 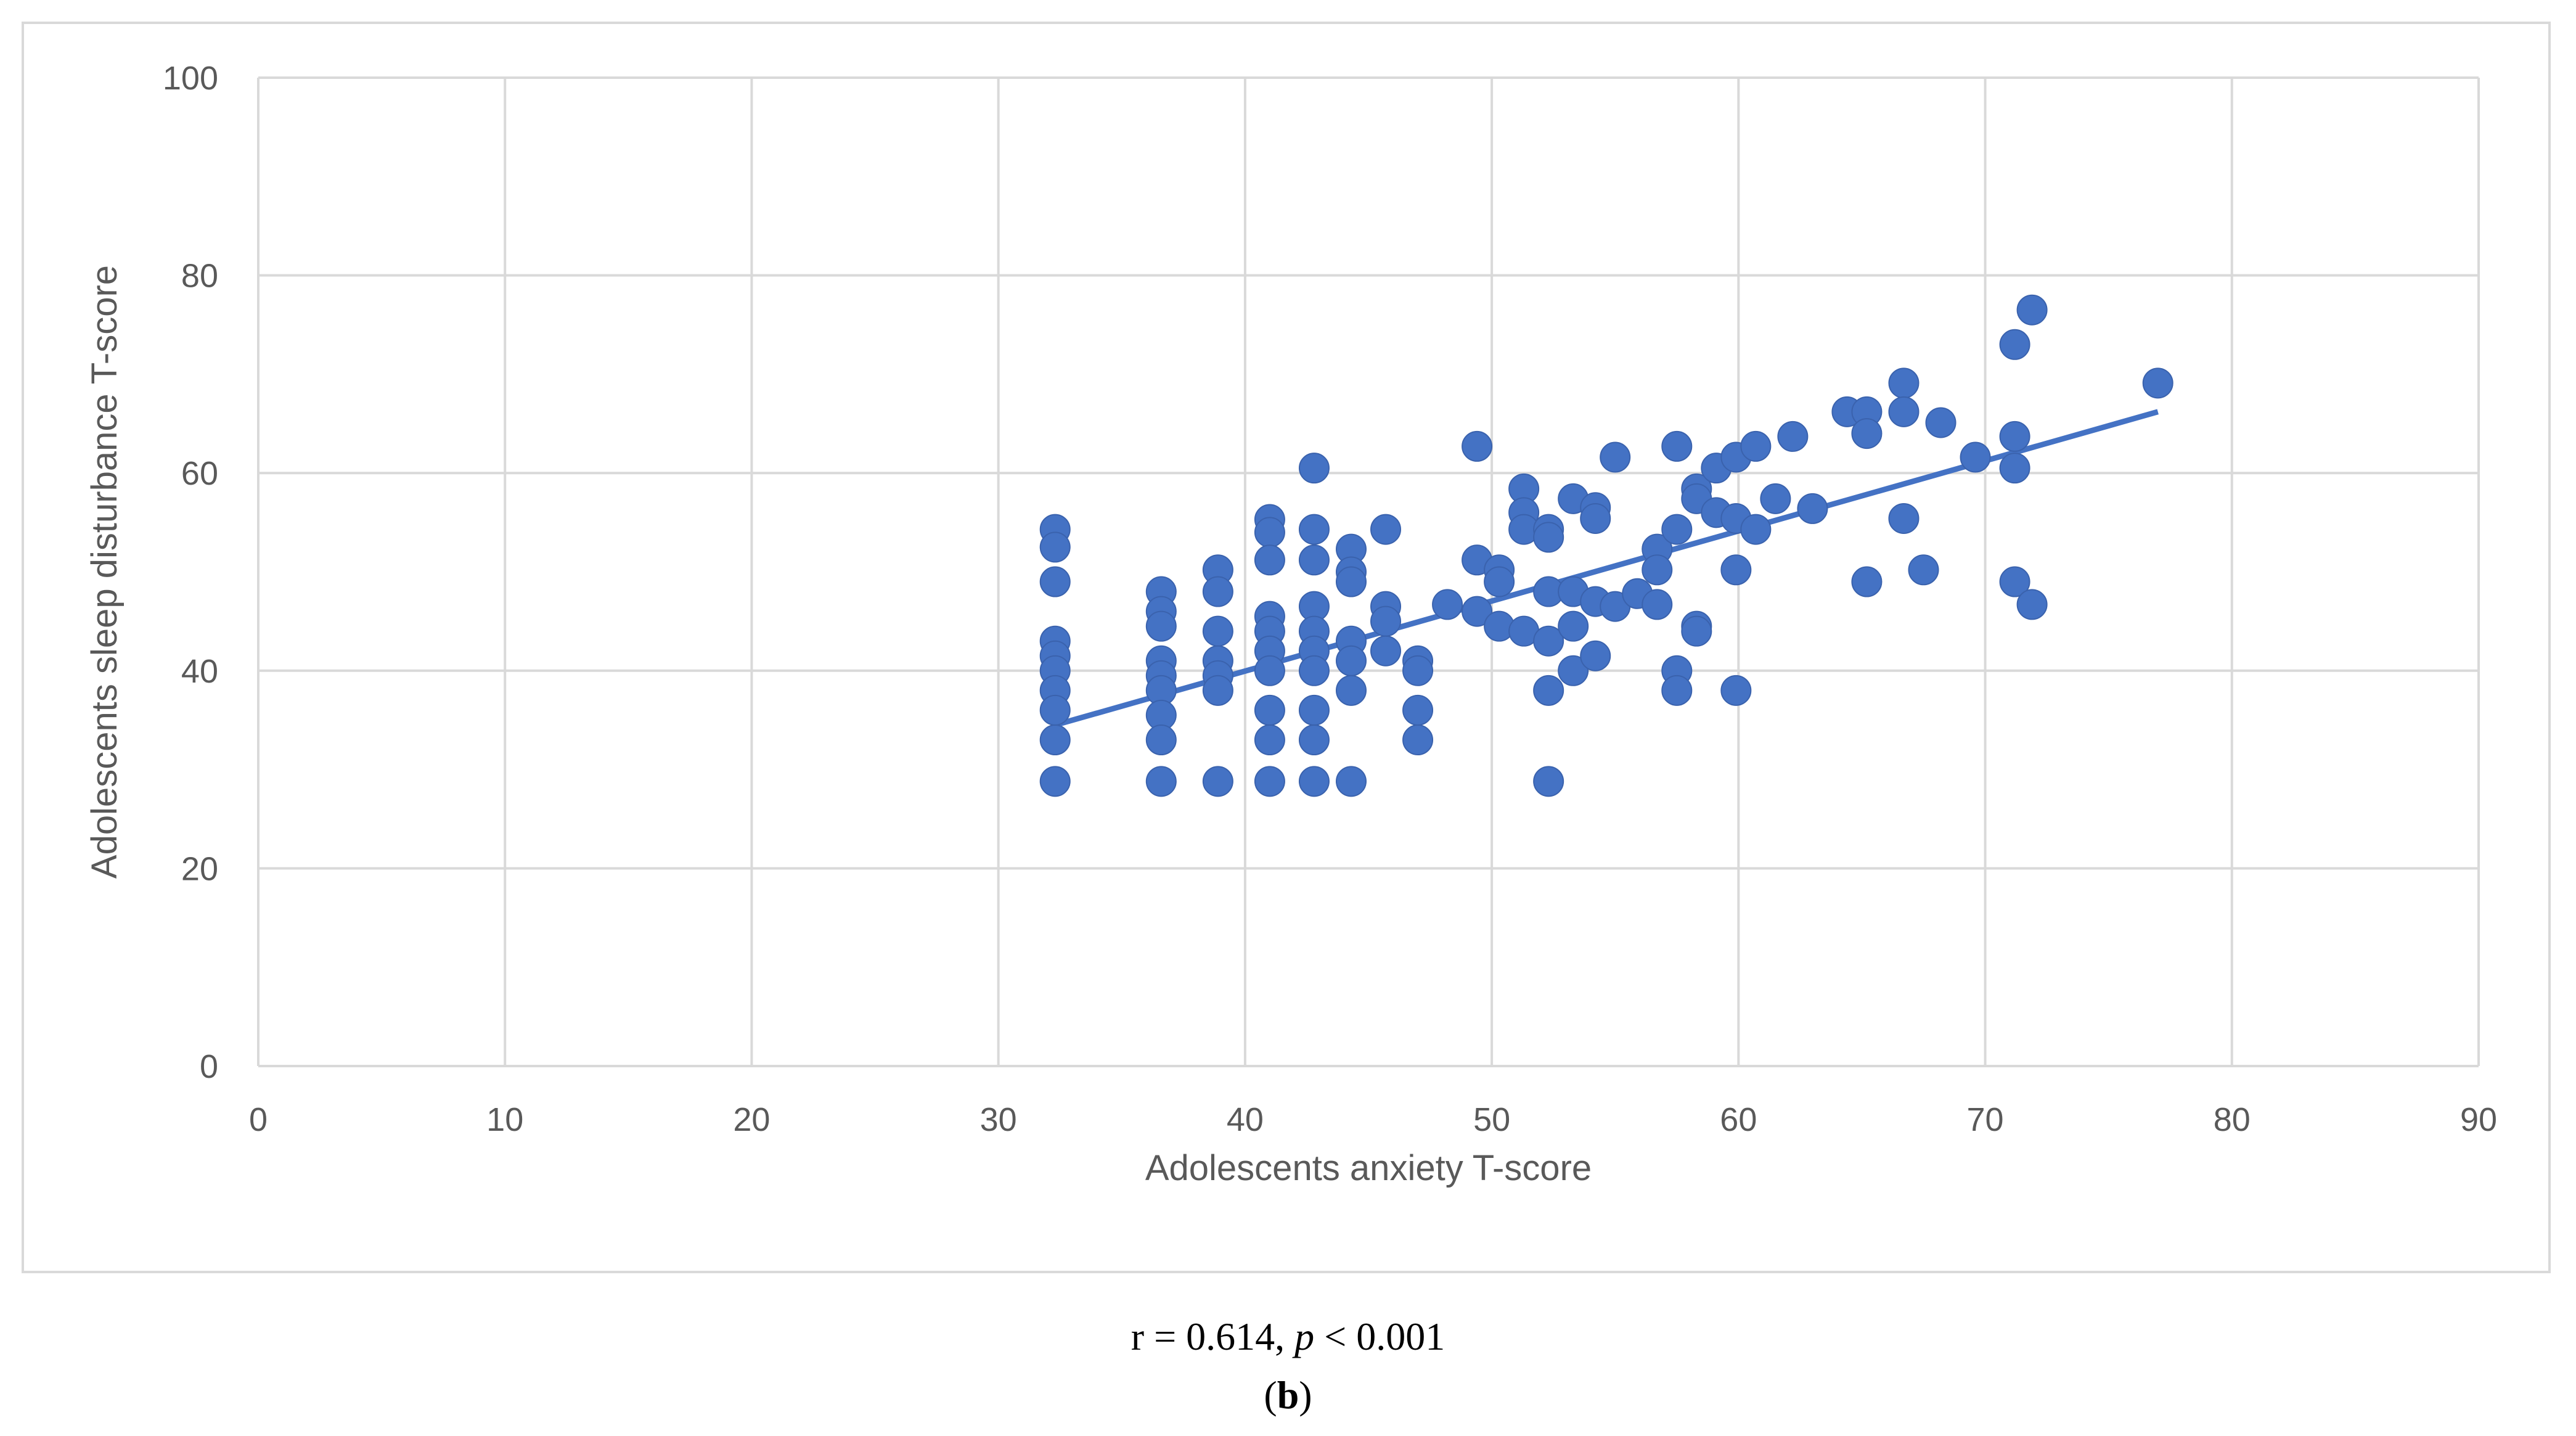 What do you see at coordinates (504, 1119) in the screenshot?
I see `x-tick-label: 10` at bounding box center [504, 1119].